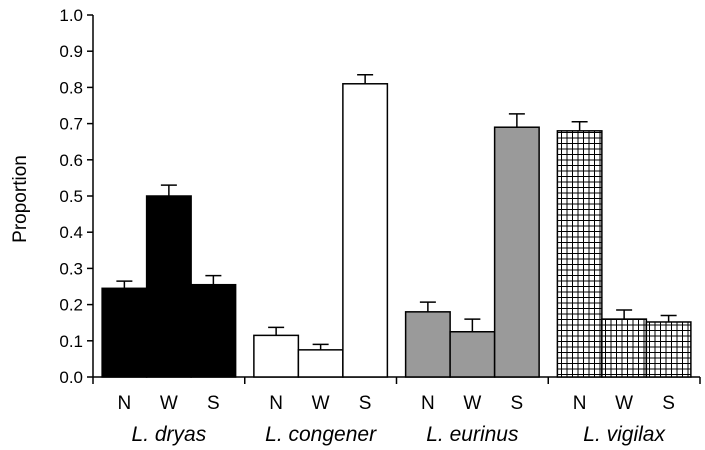  Describe the element at coordinates (71, 232) in the screenshot. I see `y-tick-label: 0.4` at that location.